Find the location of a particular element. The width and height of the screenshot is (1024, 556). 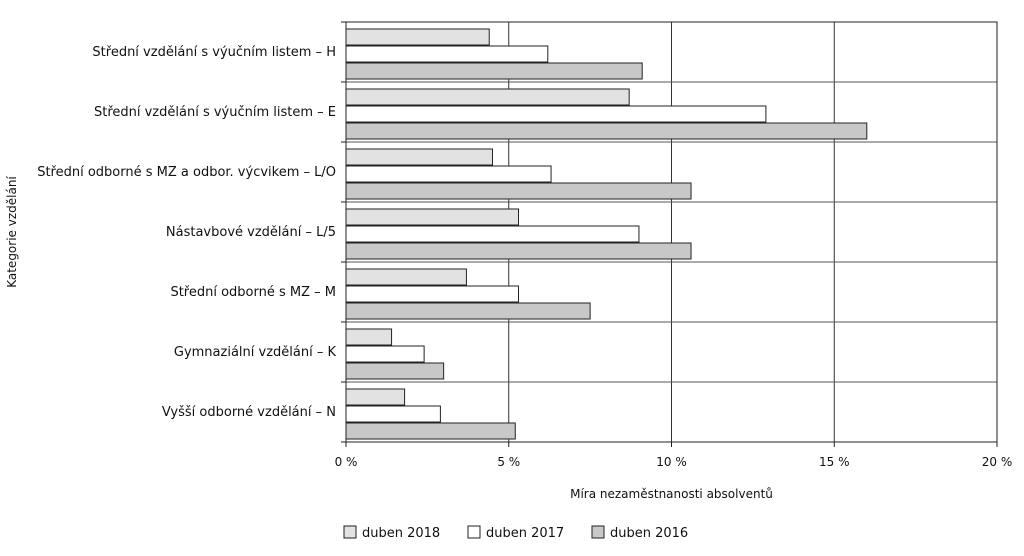

x-tick-label: 15 % is located at coordinates (834, 462).